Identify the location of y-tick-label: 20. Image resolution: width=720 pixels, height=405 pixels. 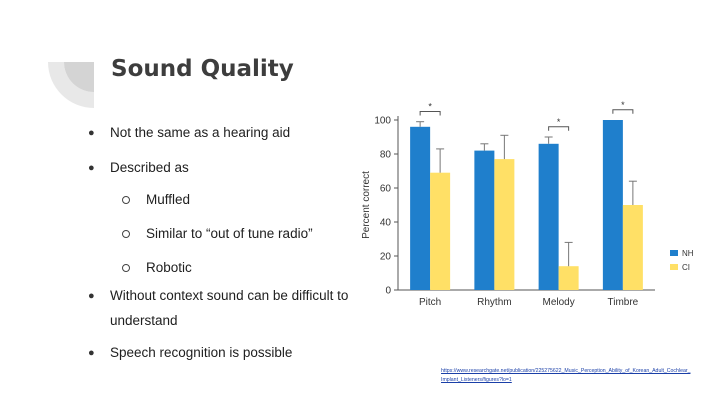
(386, 257).